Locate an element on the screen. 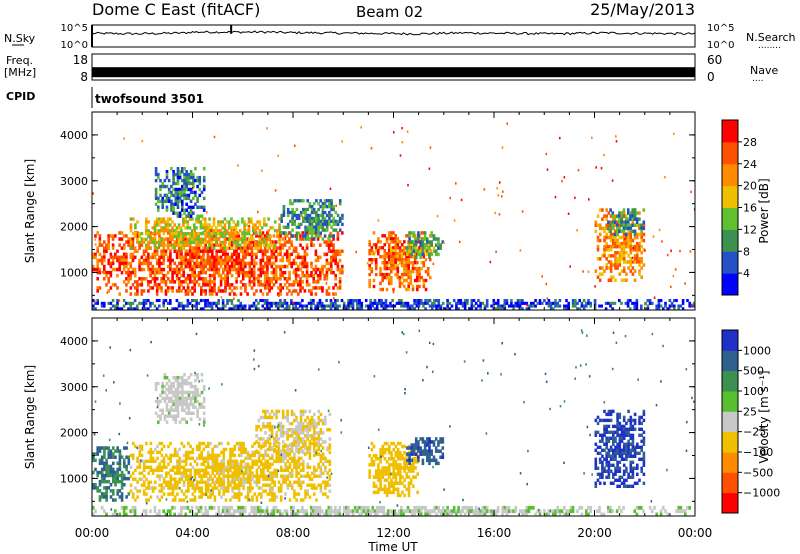 The height and width of the screenshot is (554, 800). nsky-right-tick-bottom: 10^0 is located at coordinates (720, 45).